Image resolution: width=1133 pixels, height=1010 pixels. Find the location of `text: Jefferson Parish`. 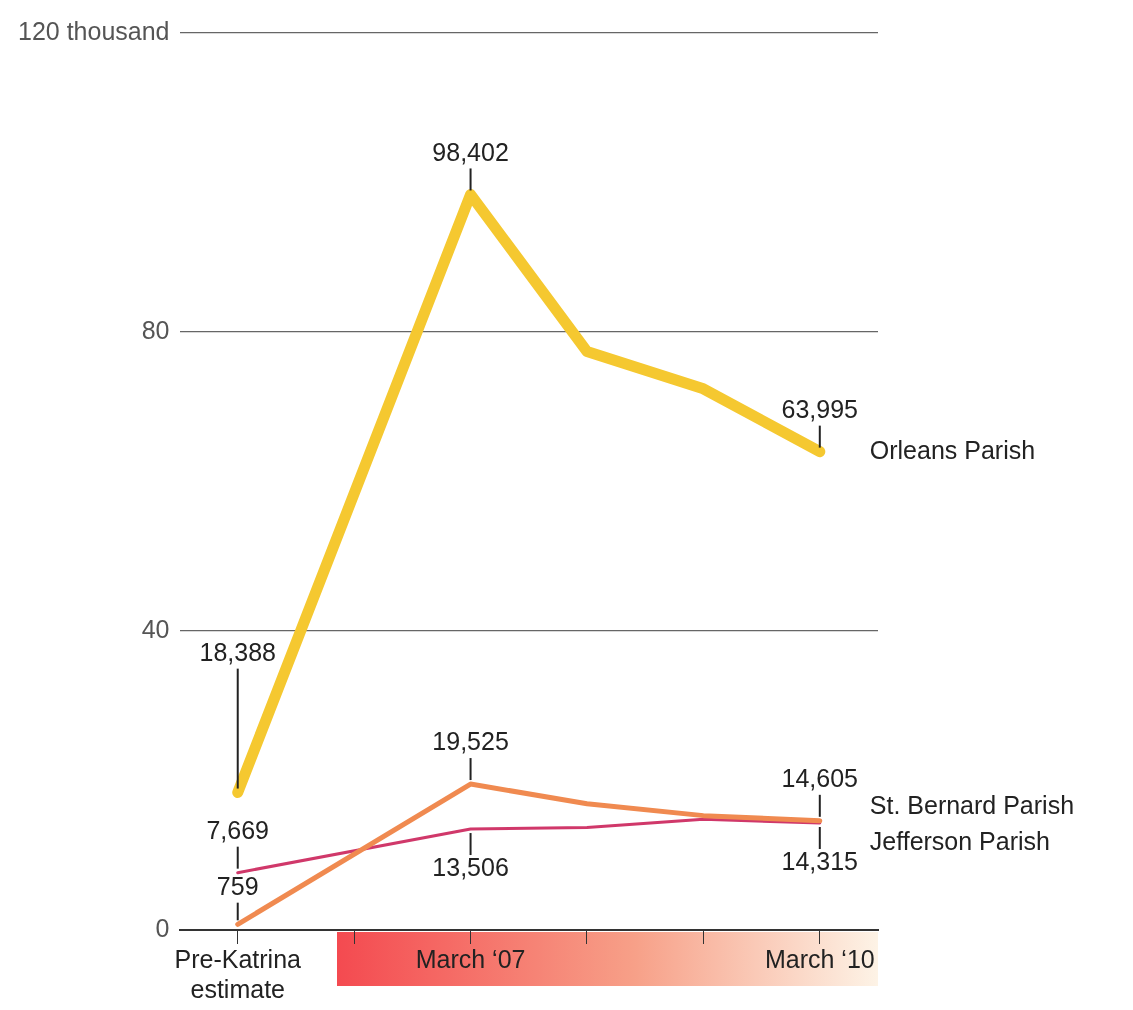

text: Jefferson Parish is located at coordinates (959, 840).